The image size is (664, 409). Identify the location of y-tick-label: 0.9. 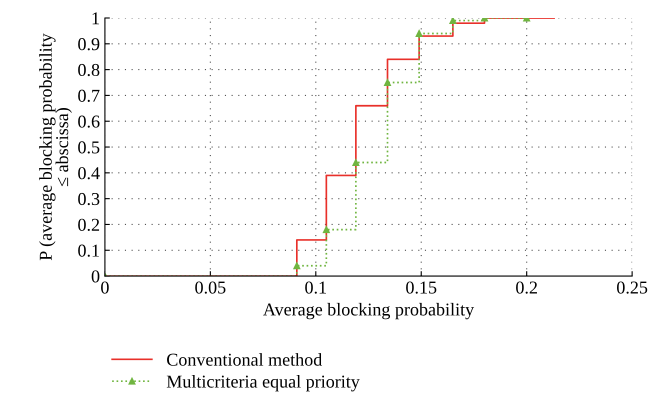
(89, 44).